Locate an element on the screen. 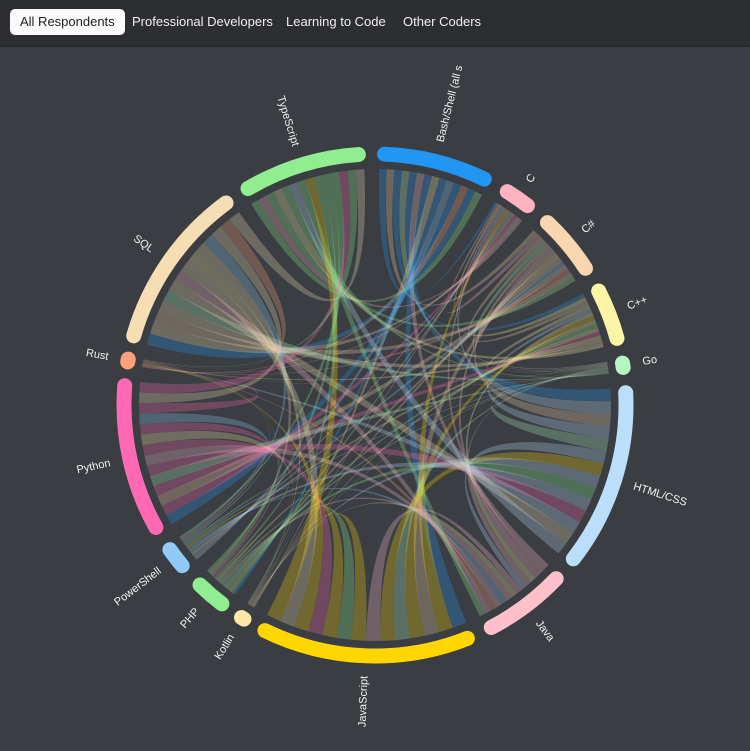 The width and height of the screenshot is (750, 751). group-label: Python is located at coordinates (94, 466).